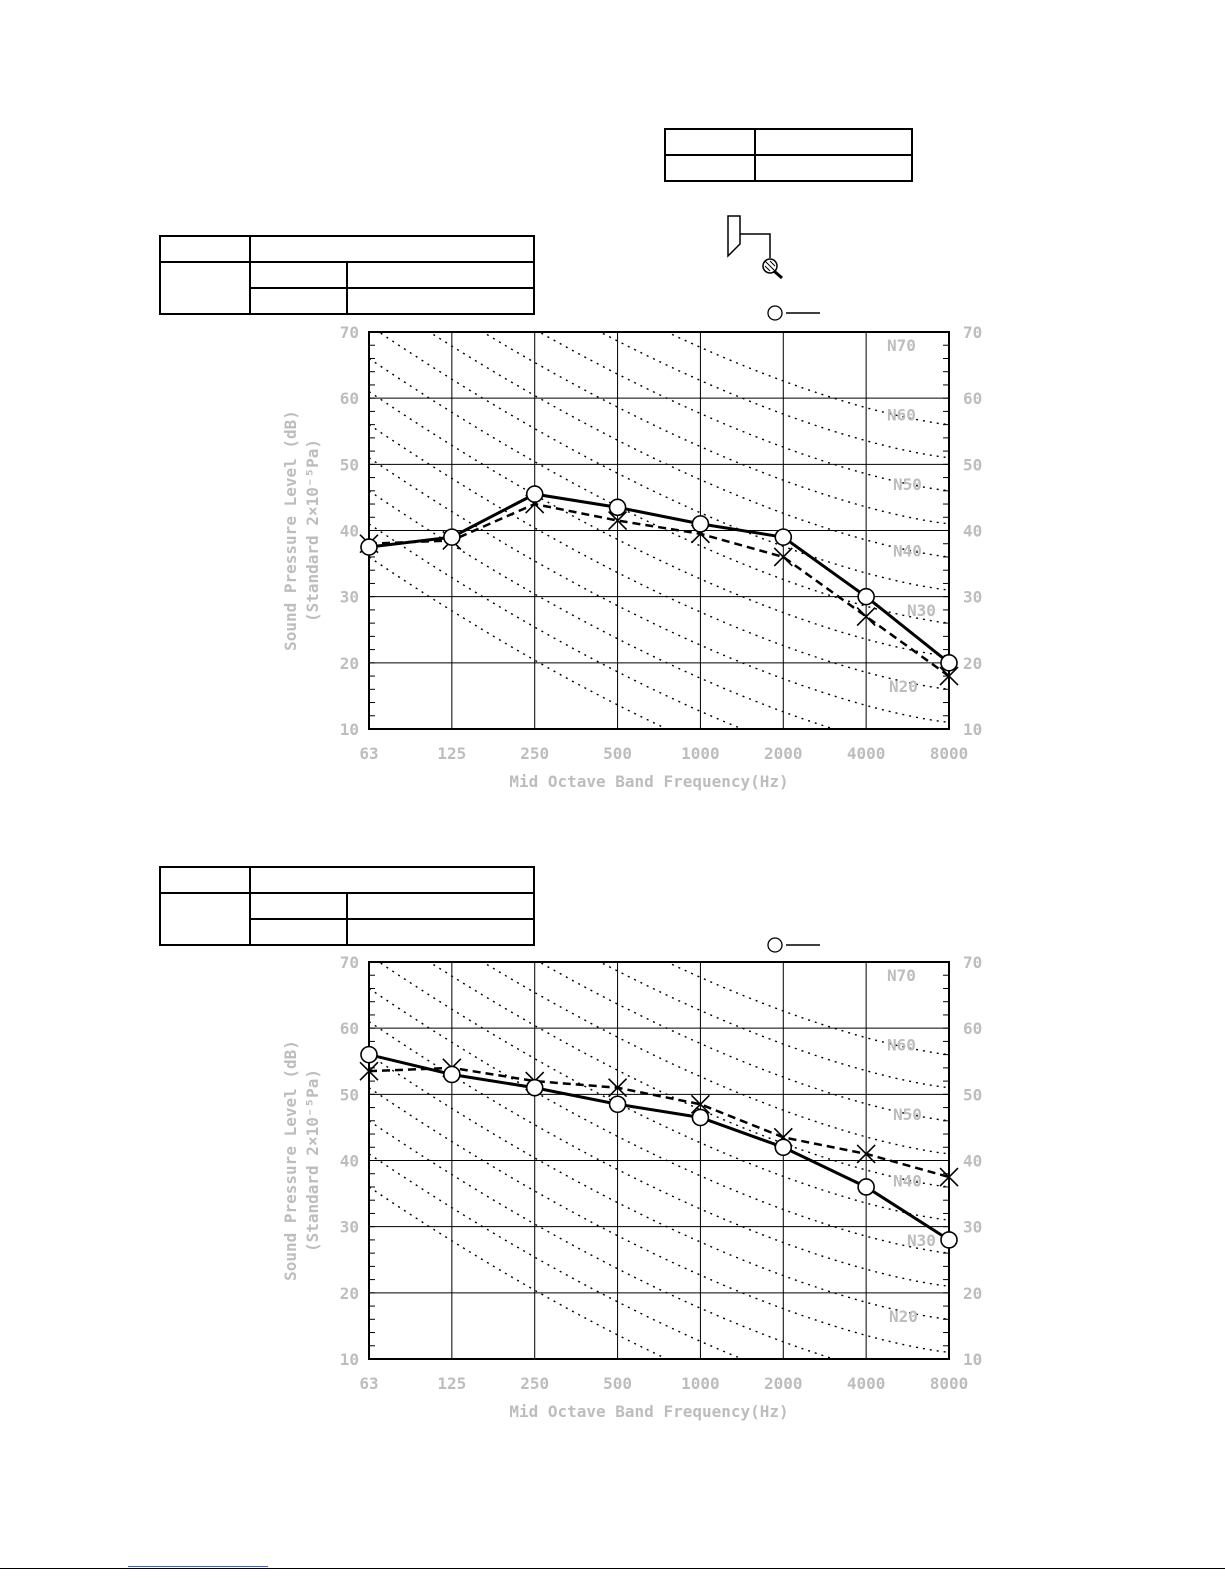 This screenshot has height=1585, width=1225. I want to click on nc-curve-label: N60, so click(901, 1045).